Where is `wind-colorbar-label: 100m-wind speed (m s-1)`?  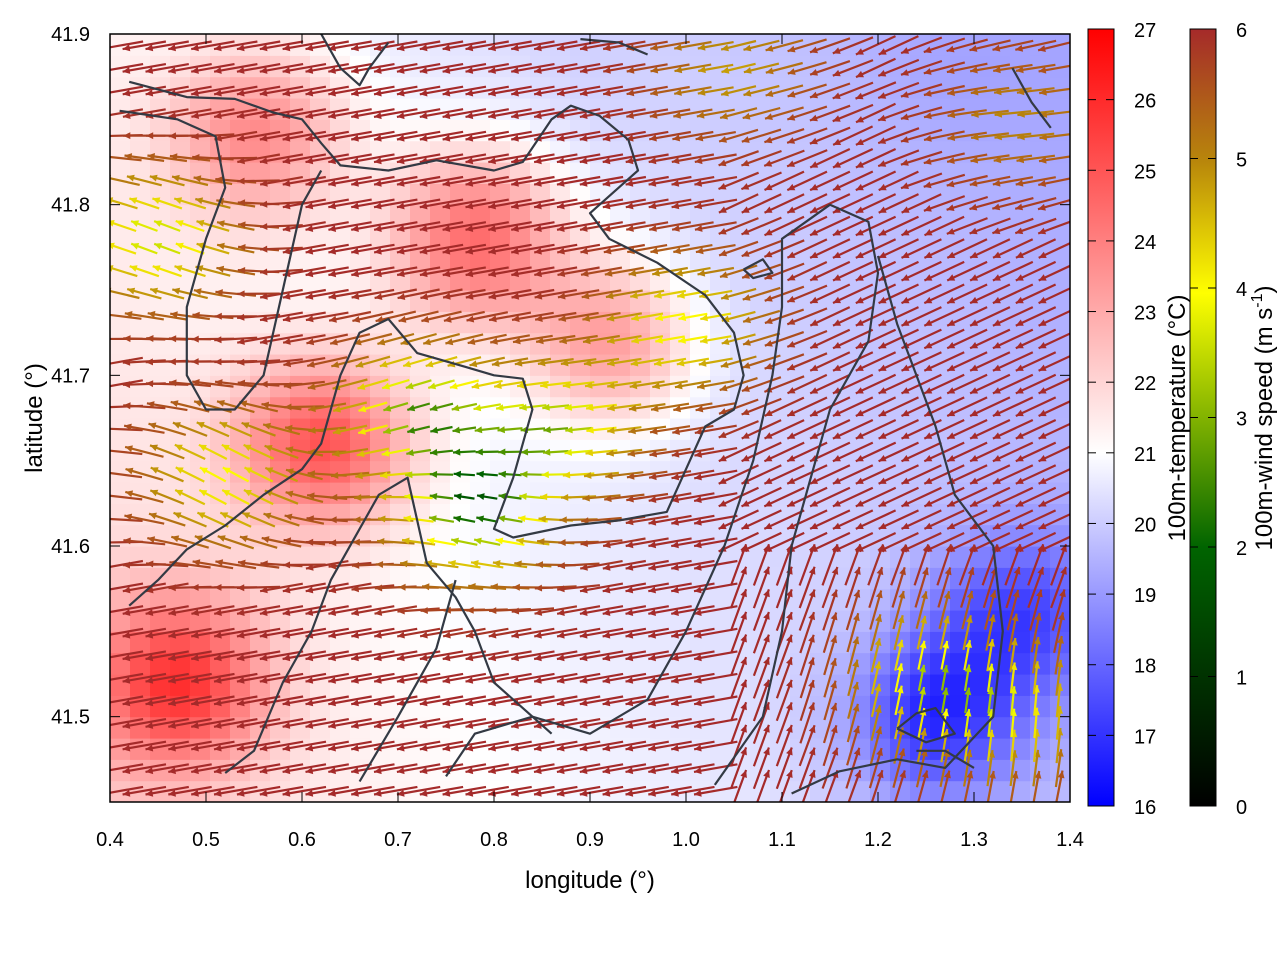 wind-colorbar-label: 100m-wind speed (m s-1) is located at coordinates (1263, 418).